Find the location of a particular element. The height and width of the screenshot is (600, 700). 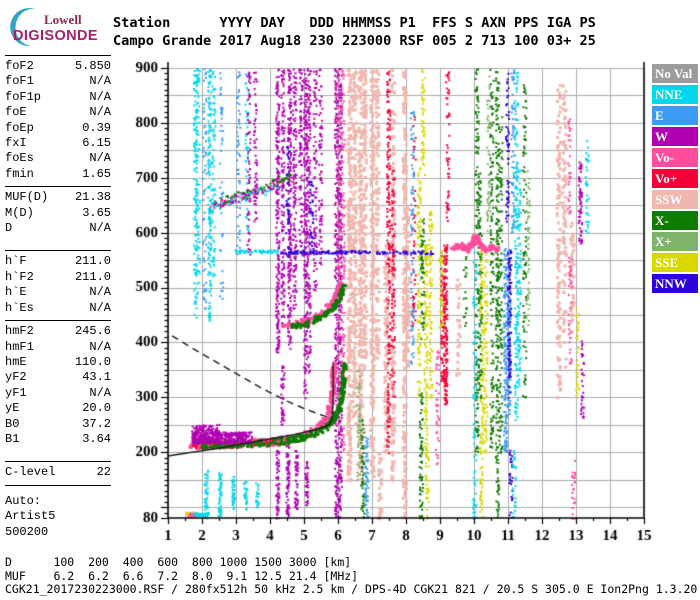

param-row-fmin: fmin 1.65 is located at coordinates (58, 174).